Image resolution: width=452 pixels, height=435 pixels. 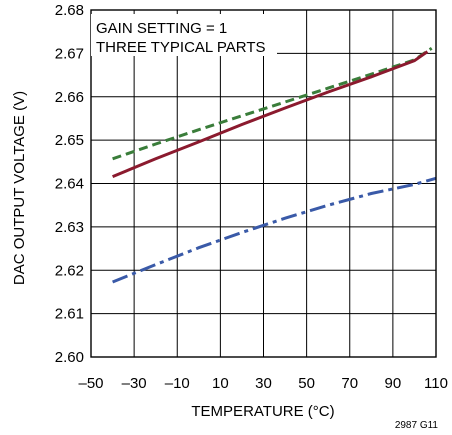 I want to click on y-axis-label: DAC OUTPUT VOLTAGE (V), so click(x=19, y=188).